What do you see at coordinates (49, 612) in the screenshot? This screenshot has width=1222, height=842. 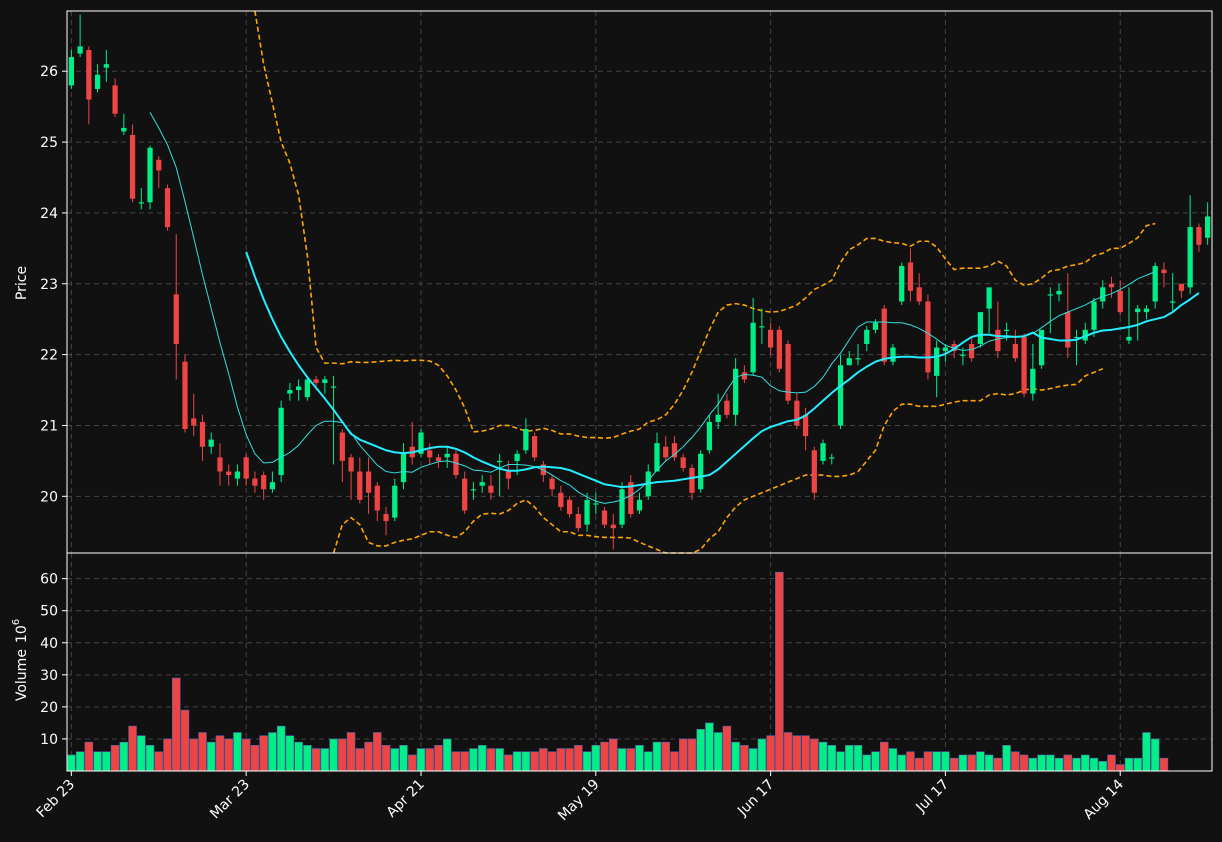 I see `volume-y-tick-label: 50` at bounding box center [49, 612].